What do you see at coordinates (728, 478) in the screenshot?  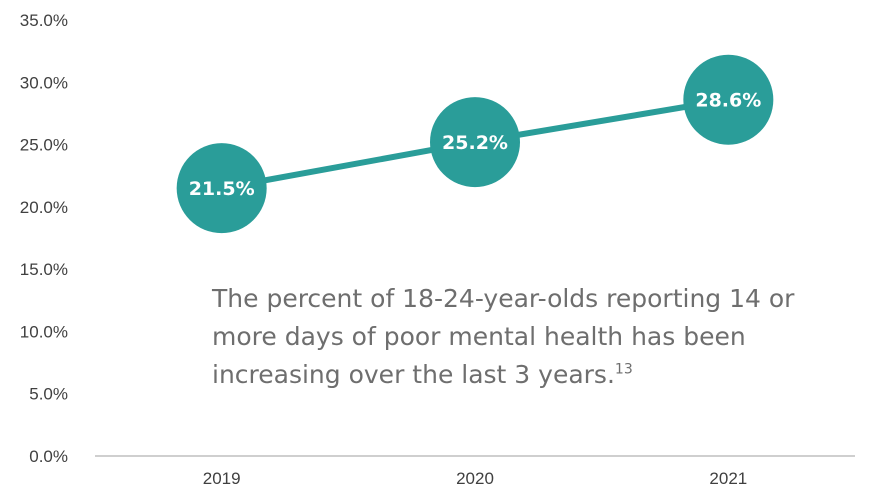 I see `x-tick-label: 2021` at bounding box center [728, 478].